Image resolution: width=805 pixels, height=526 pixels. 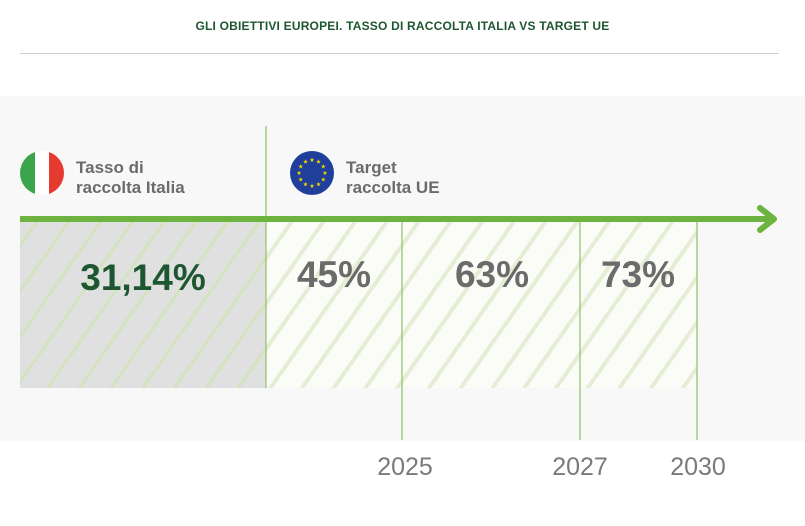 What do you see at coordinates (399, 53) in the screenshot?
I see `title-divider` at bounding box center [399, 53].